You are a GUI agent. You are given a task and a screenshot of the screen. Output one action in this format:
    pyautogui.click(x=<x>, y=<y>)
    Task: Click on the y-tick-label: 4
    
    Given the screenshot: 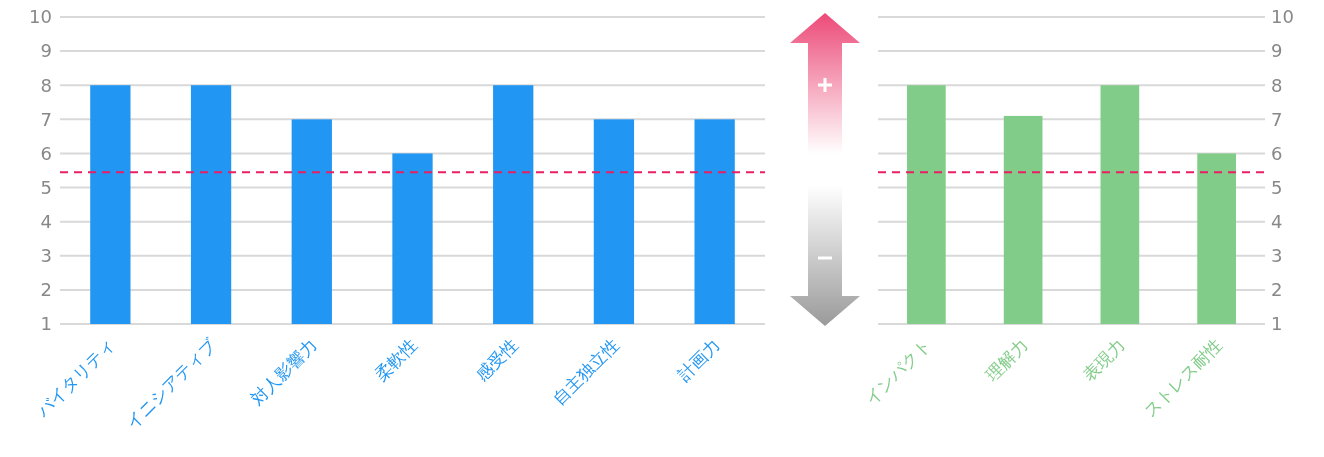 What is the action you would take?
    pyautogui.click(x=46, y=221)
    